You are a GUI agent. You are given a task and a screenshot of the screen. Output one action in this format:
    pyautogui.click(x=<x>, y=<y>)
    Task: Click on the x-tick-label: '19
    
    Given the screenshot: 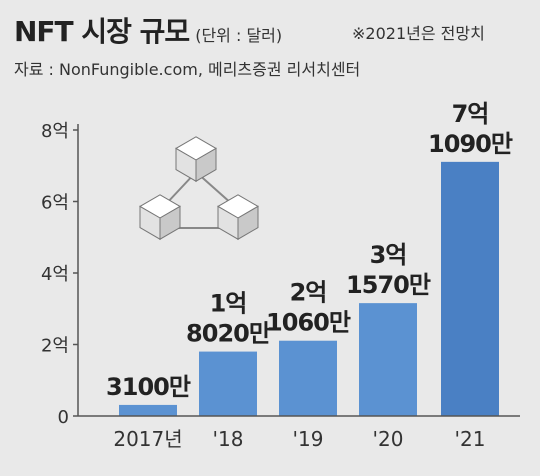 What is the action you would take?
    pyautogui.click(x=308, y=439)
    